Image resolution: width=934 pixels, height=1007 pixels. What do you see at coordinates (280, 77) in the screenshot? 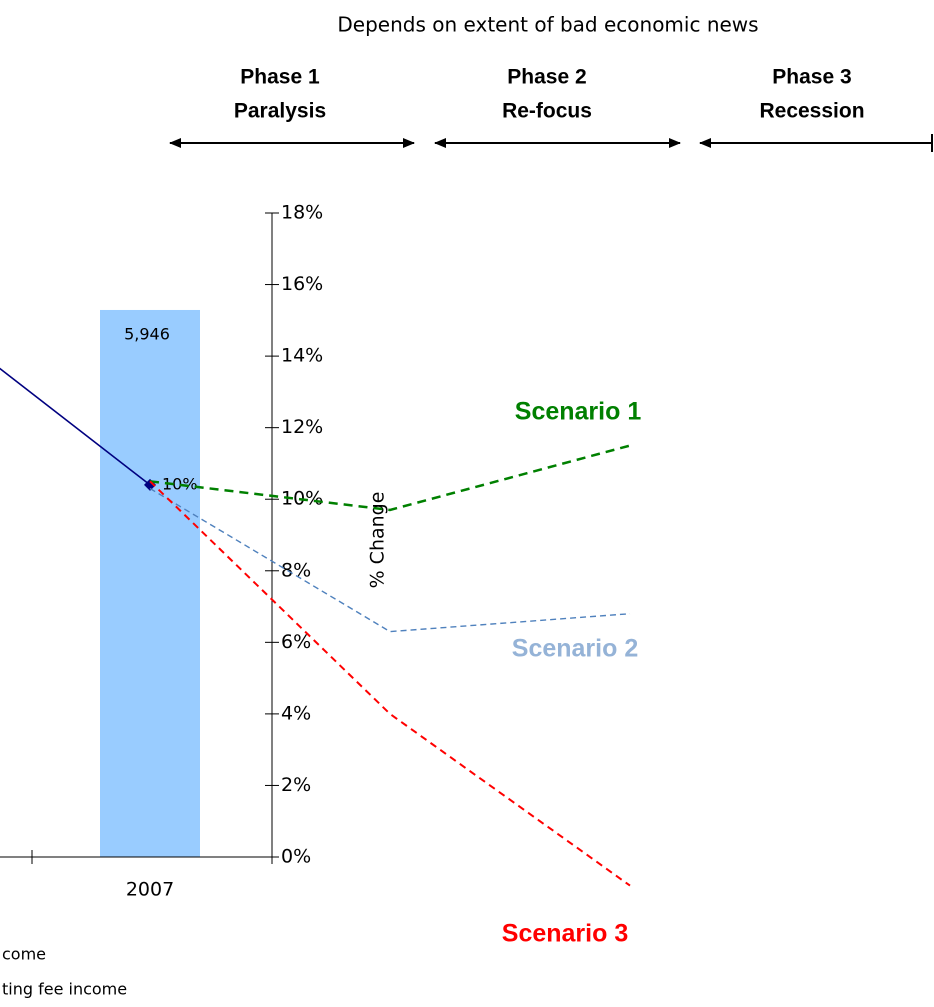
I see `phase-name: Phase 1` at bounding box center [280, 77].